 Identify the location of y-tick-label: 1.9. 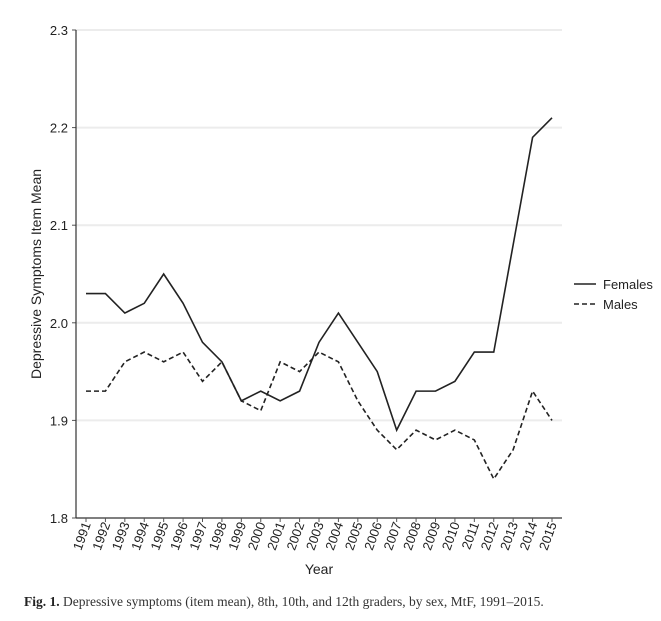
(59, 420).